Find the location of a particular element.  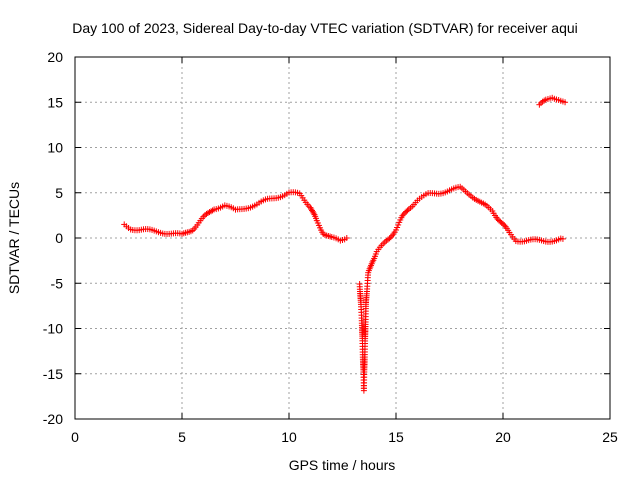

y-tick-label: 10 is located at coordinates (55, 148).